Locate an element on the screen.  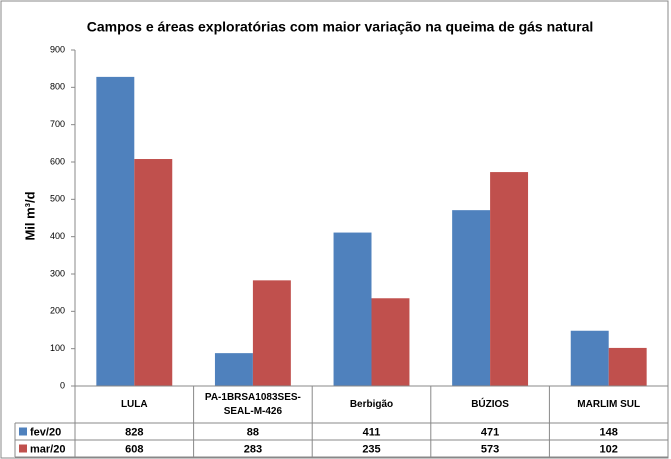
y-tick-label: 0 is located at coordinates (62, 385).